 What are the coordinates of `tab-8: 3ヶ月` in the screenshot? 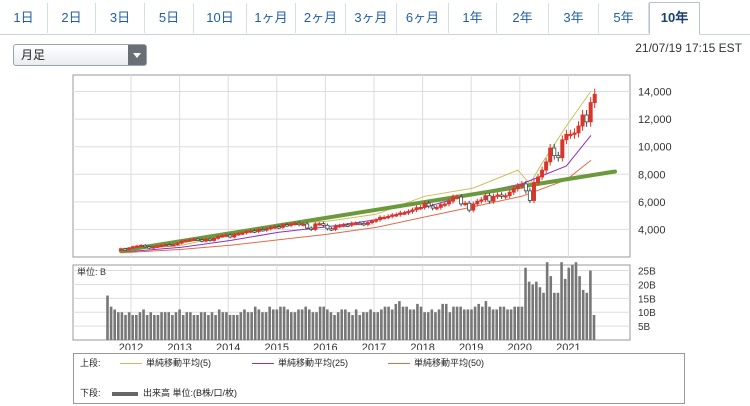 It's located at (371, 18).